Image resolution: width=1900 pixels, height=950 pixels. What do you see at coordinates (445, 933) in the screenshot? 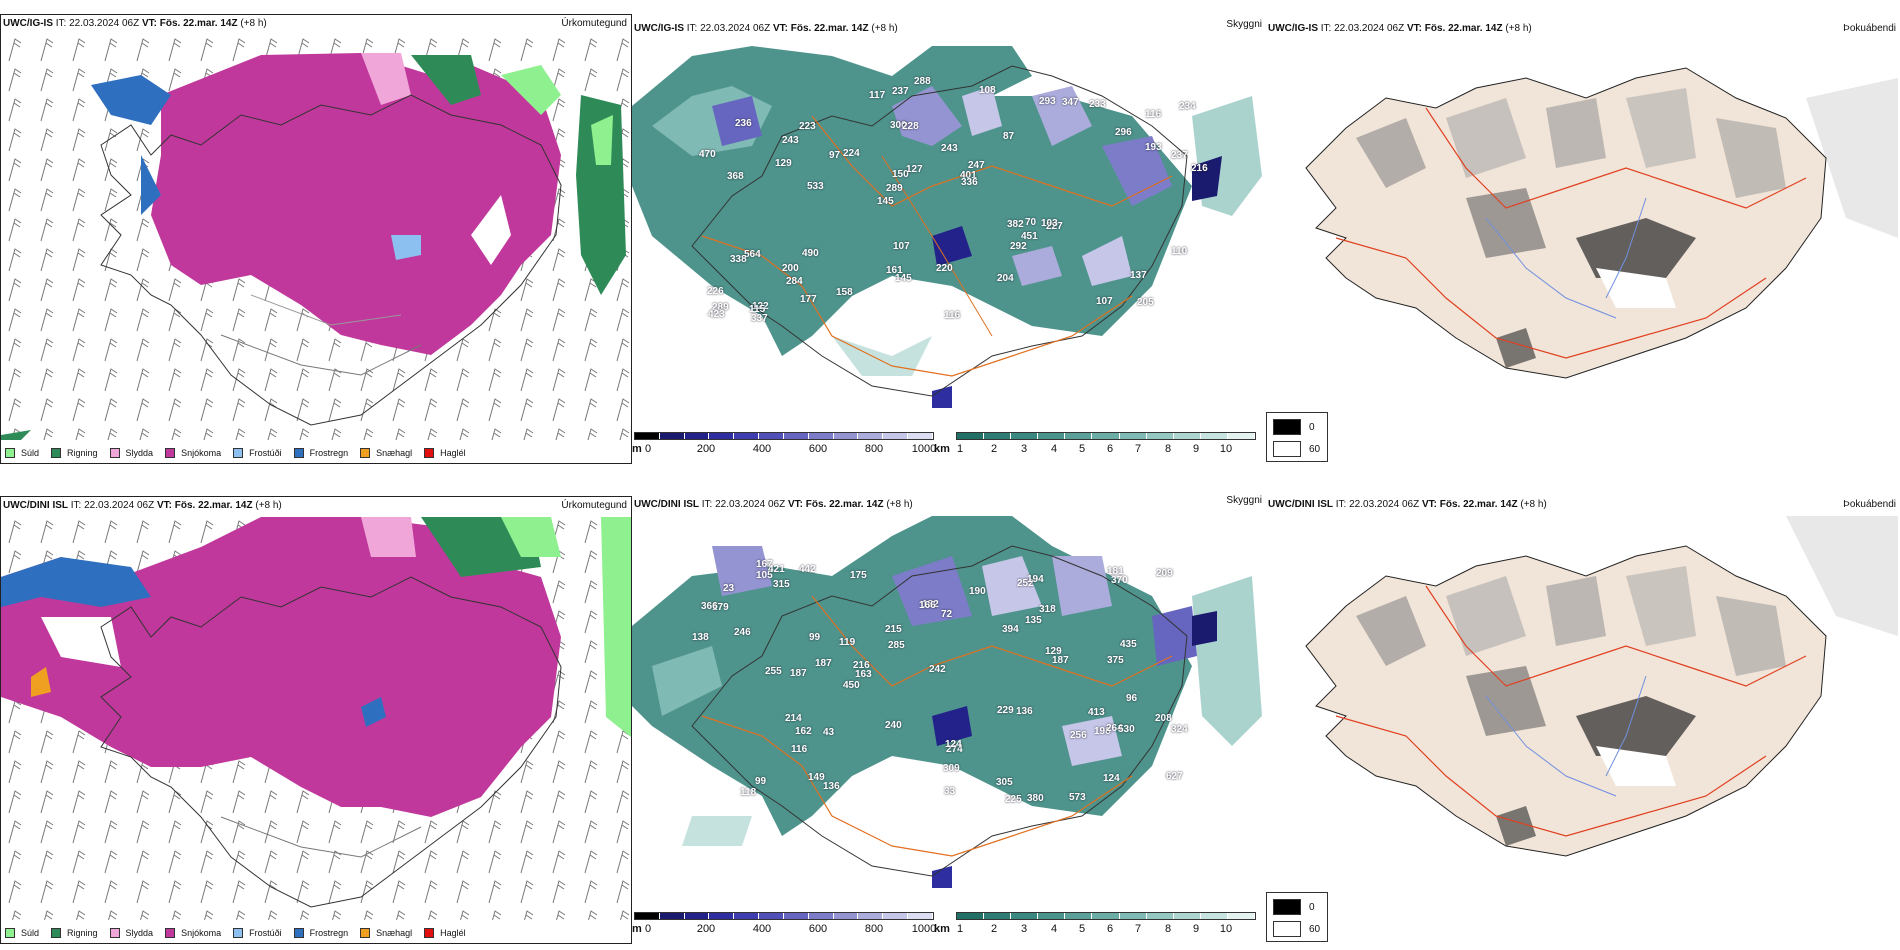
I see `legend-item-haglel: Haglél` at bounding box center [445, 933].